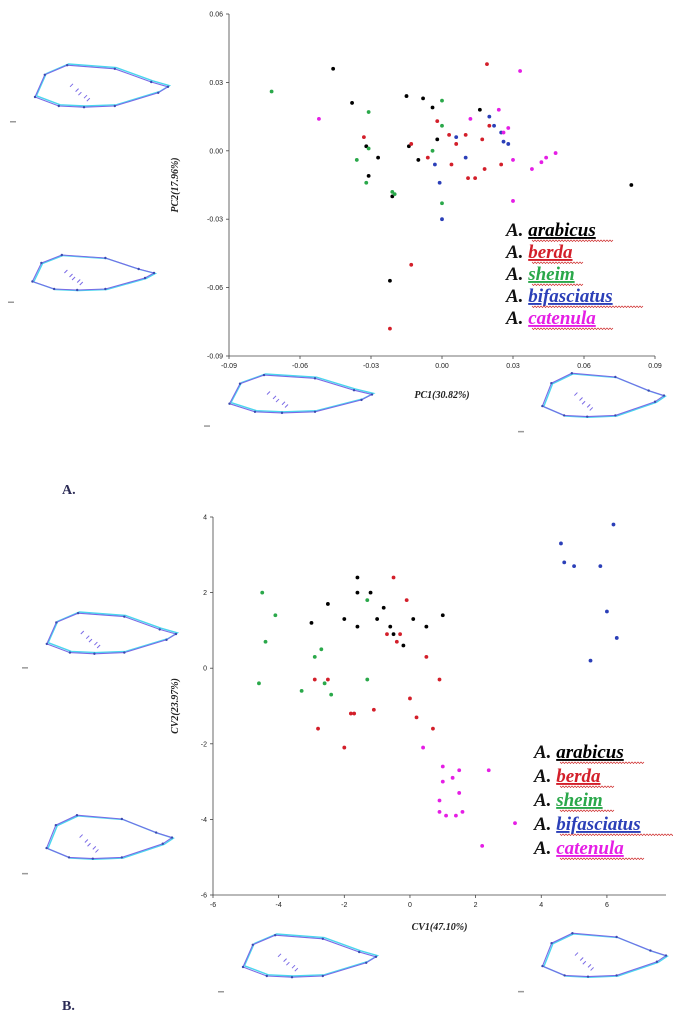 This screenshot has height=1029, width=673. I want to click on scale-mark, so click(221, 992).